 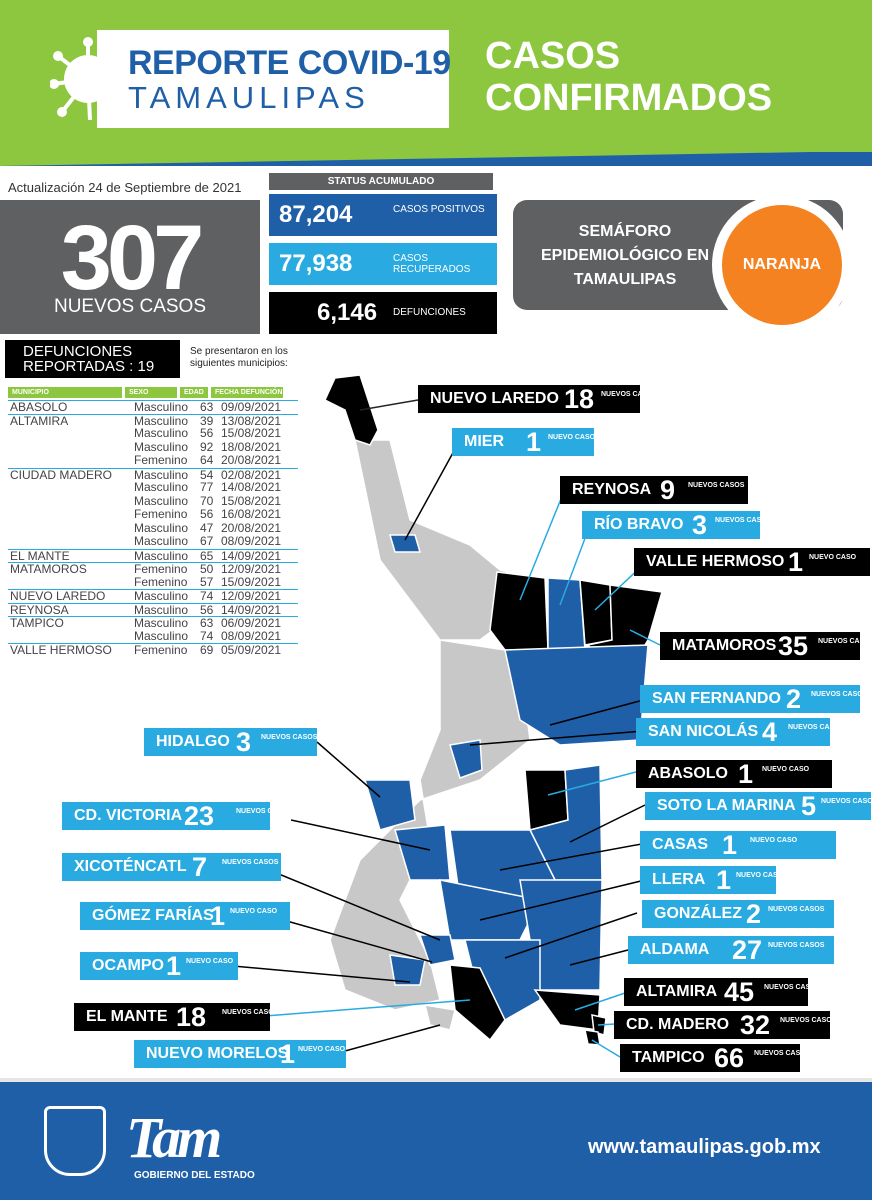 What do you see at coordinates (130, 866) in the screenshot?
I see `mun-name: XICOTÉNCATL` at bounding box center [130, 866].